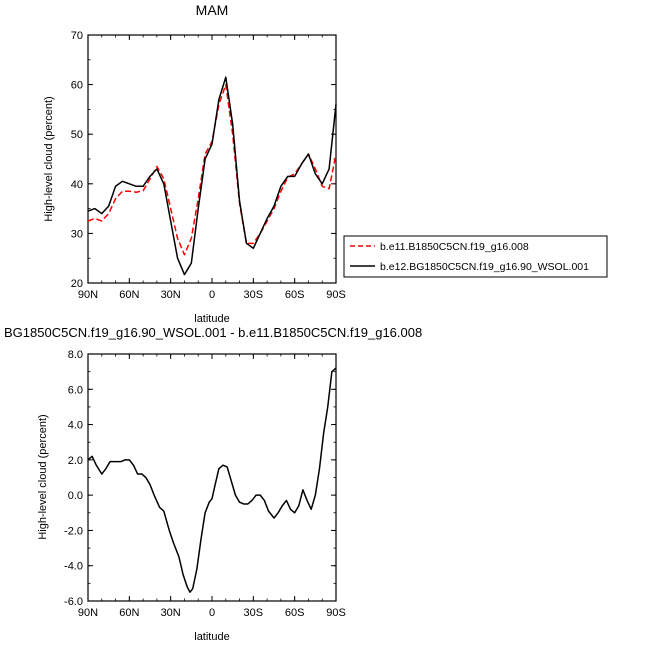  I want to click on bottom-plot-frame, so click(212, 477).